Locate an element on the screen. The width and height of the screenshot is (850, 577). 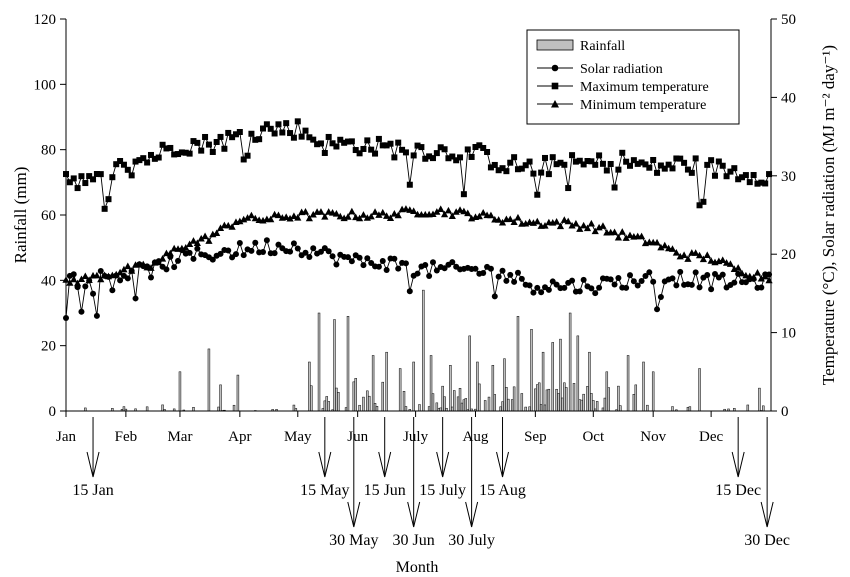
x-tick-label: Aug is located at coordinates (476, 437).